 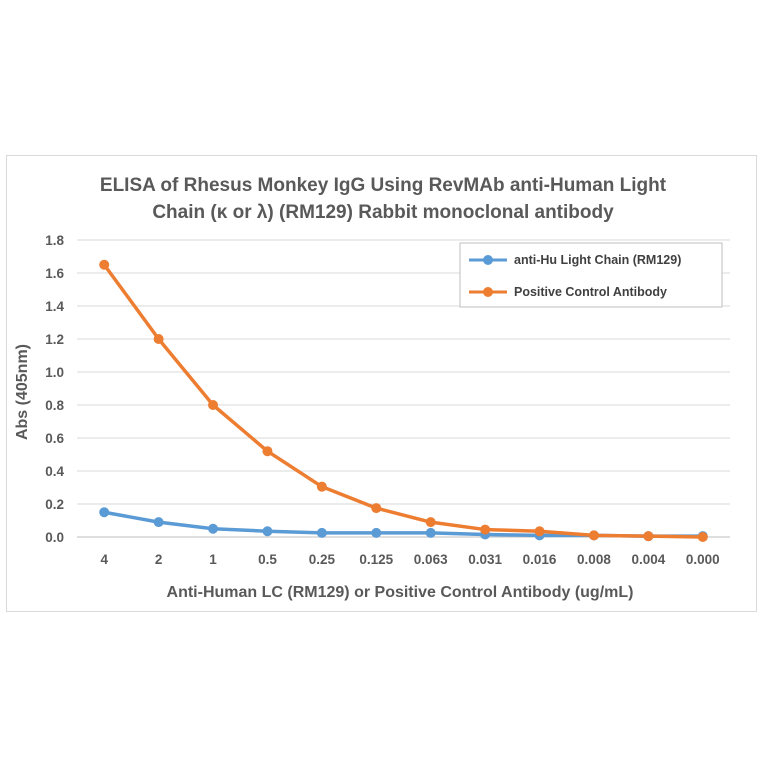 What do you see at coordinates (267, 559) in the screenshot?
I see `x-tick-label: 0.5` at bounding box center [267, 559].